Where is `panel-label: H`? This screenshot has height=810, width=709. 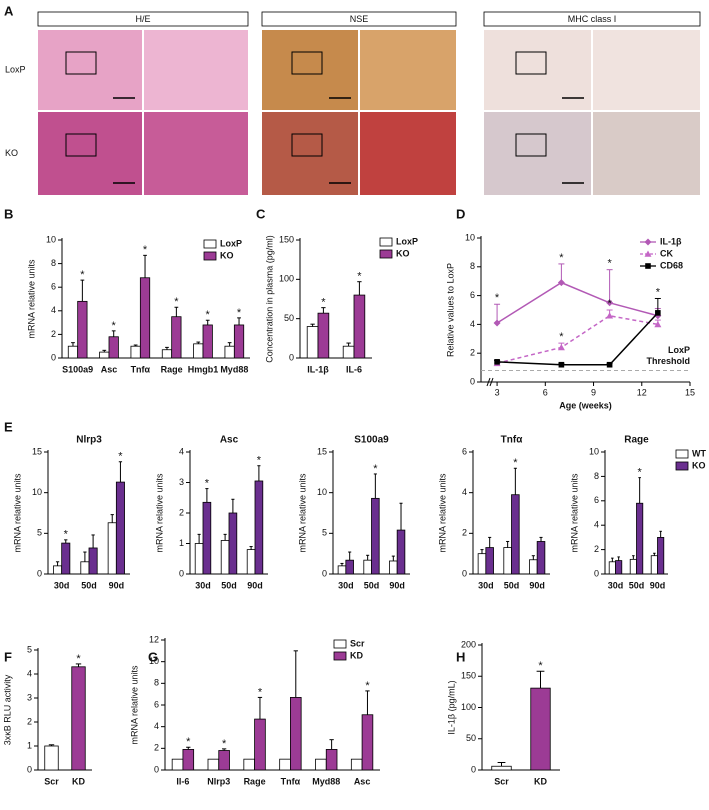 panel-label: H is located at coordinates (460, 656).